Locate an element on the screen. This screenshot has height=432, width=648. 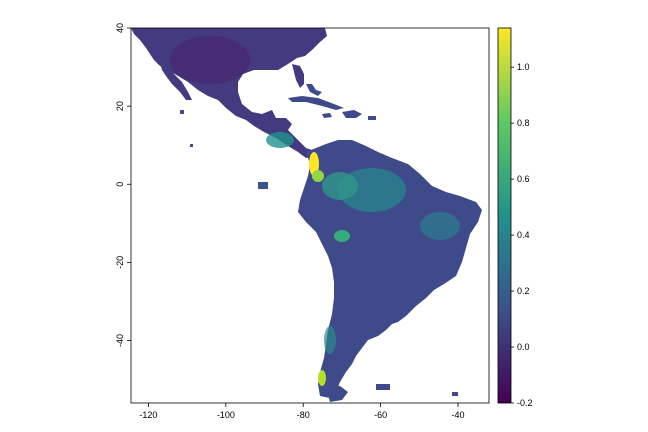
x-tick-label: -40 is located at coordinates (458, 415).